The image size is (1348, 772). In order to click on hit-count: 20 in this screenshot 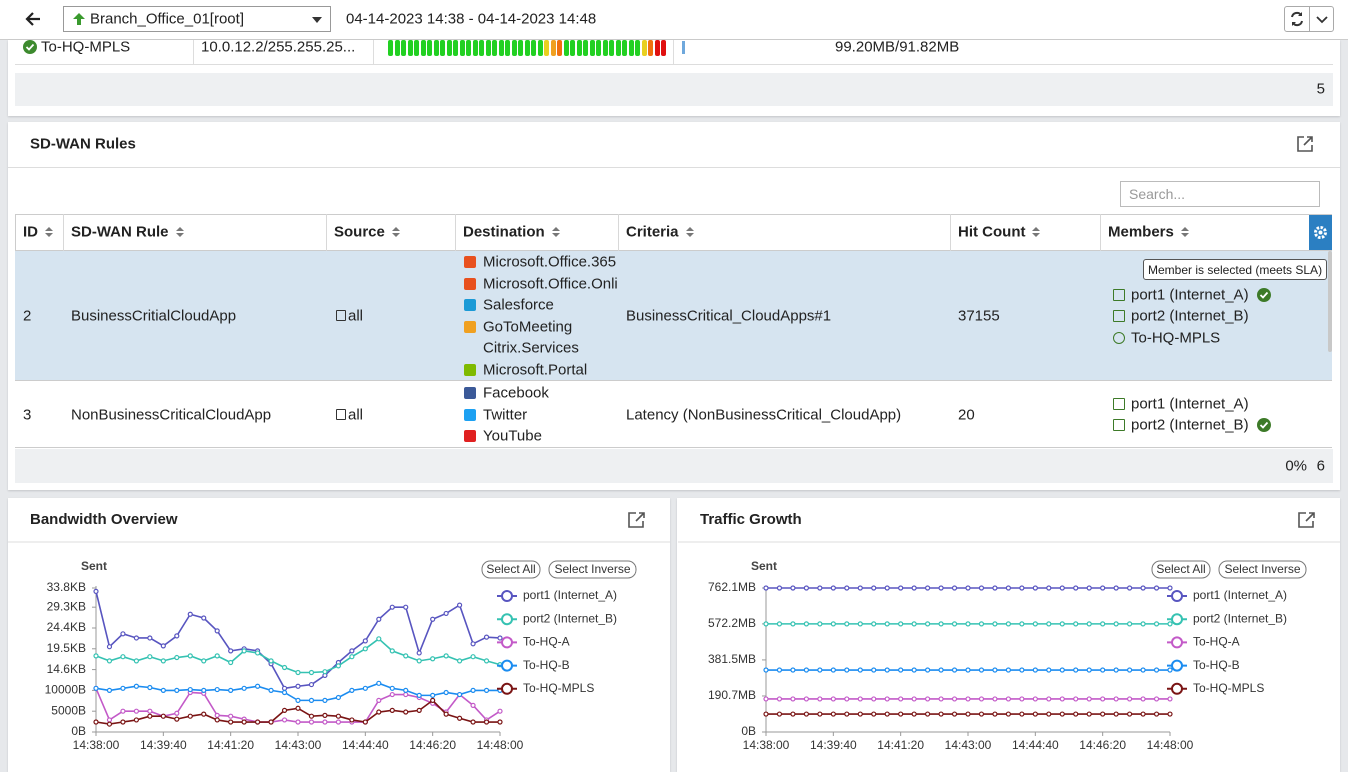, I will do `click(966, 414)`.